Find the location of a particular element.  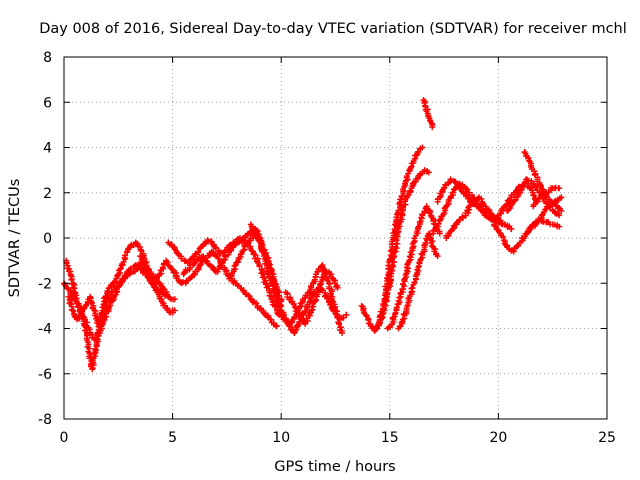

y-tick-label: 0 is located at coordinates (47, 239).